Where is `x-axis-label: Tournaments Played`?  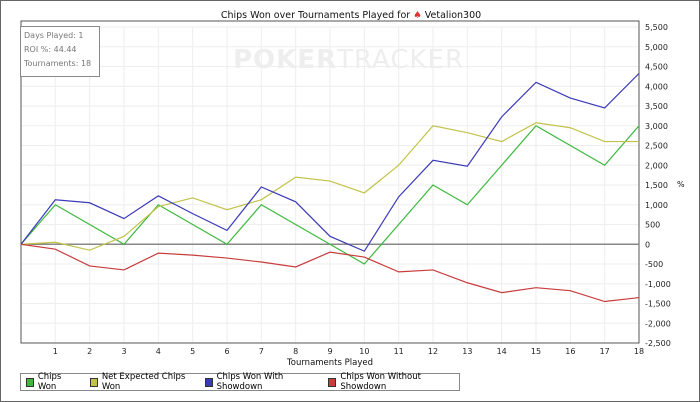 x-axis-label: Tournaments Played is located at coordinates (329, 363).